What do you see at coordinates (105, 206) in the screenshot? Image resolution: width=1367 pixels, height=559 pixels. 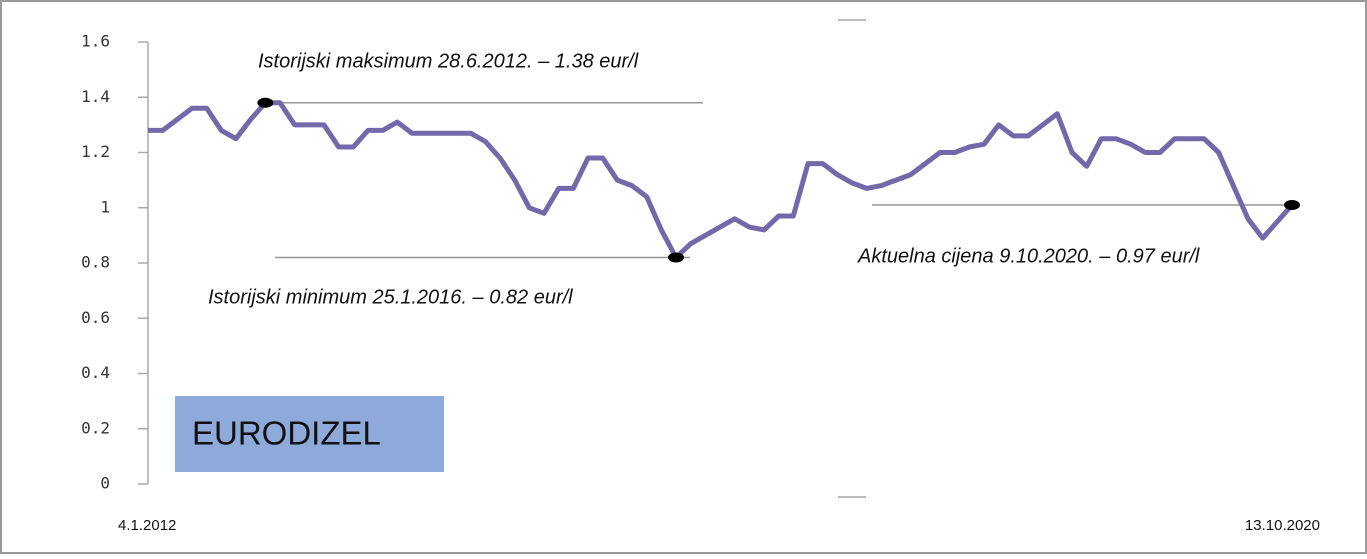 I see `y-tick-label: 1` at bounding box center [105, 206].